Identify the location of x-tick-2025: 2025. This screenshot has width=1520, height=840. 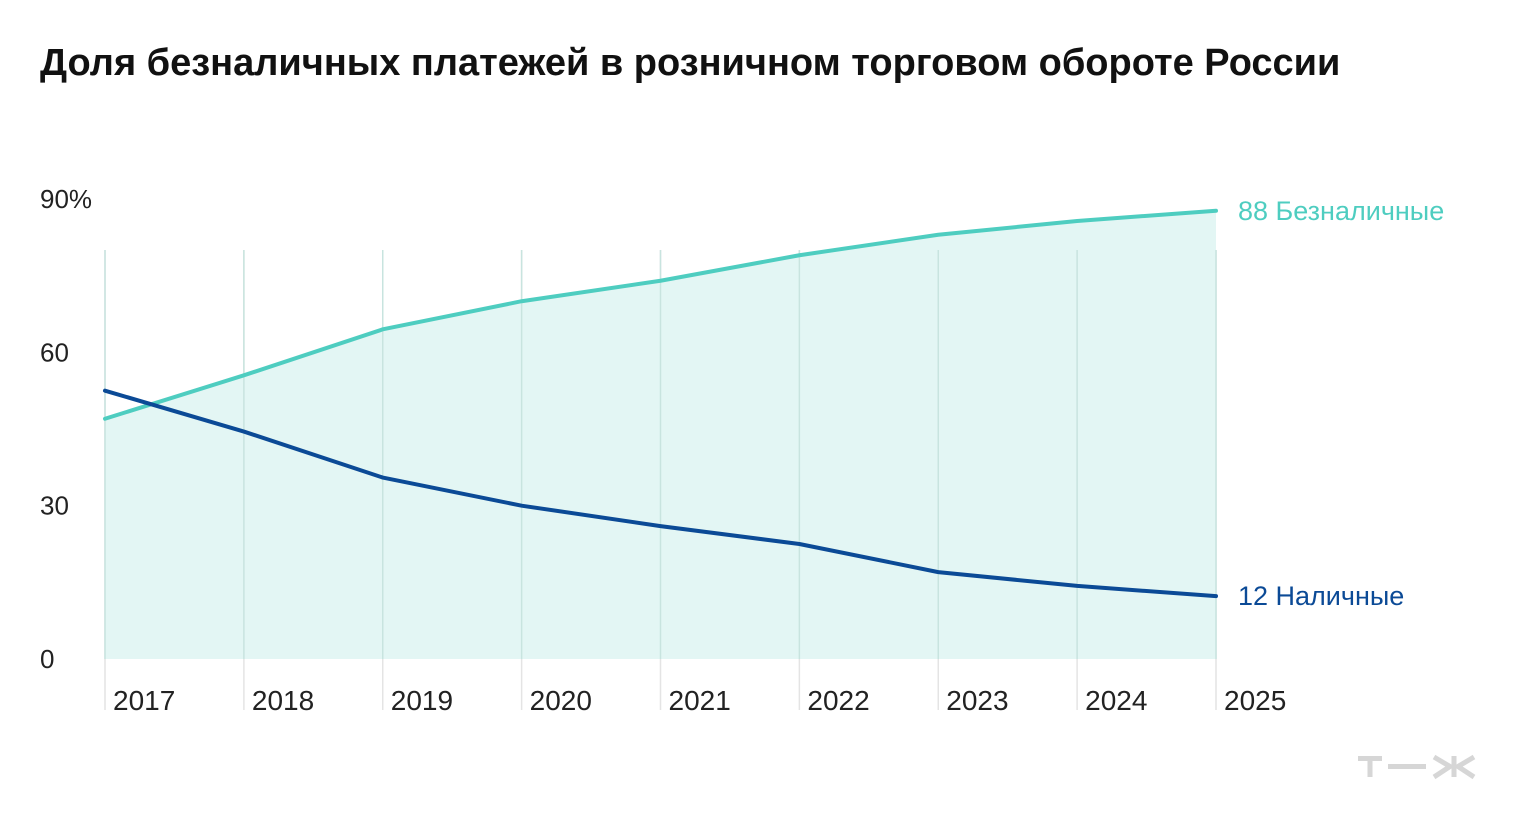
(1255, 700).